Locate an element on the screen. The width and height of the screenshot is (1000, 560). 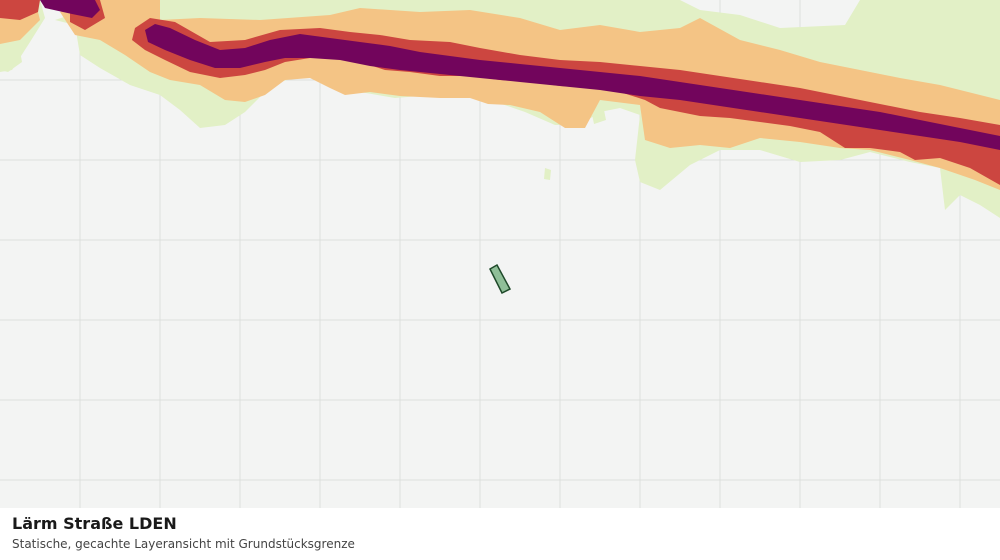
parcel-polygon is located at coordinates (500, 279).